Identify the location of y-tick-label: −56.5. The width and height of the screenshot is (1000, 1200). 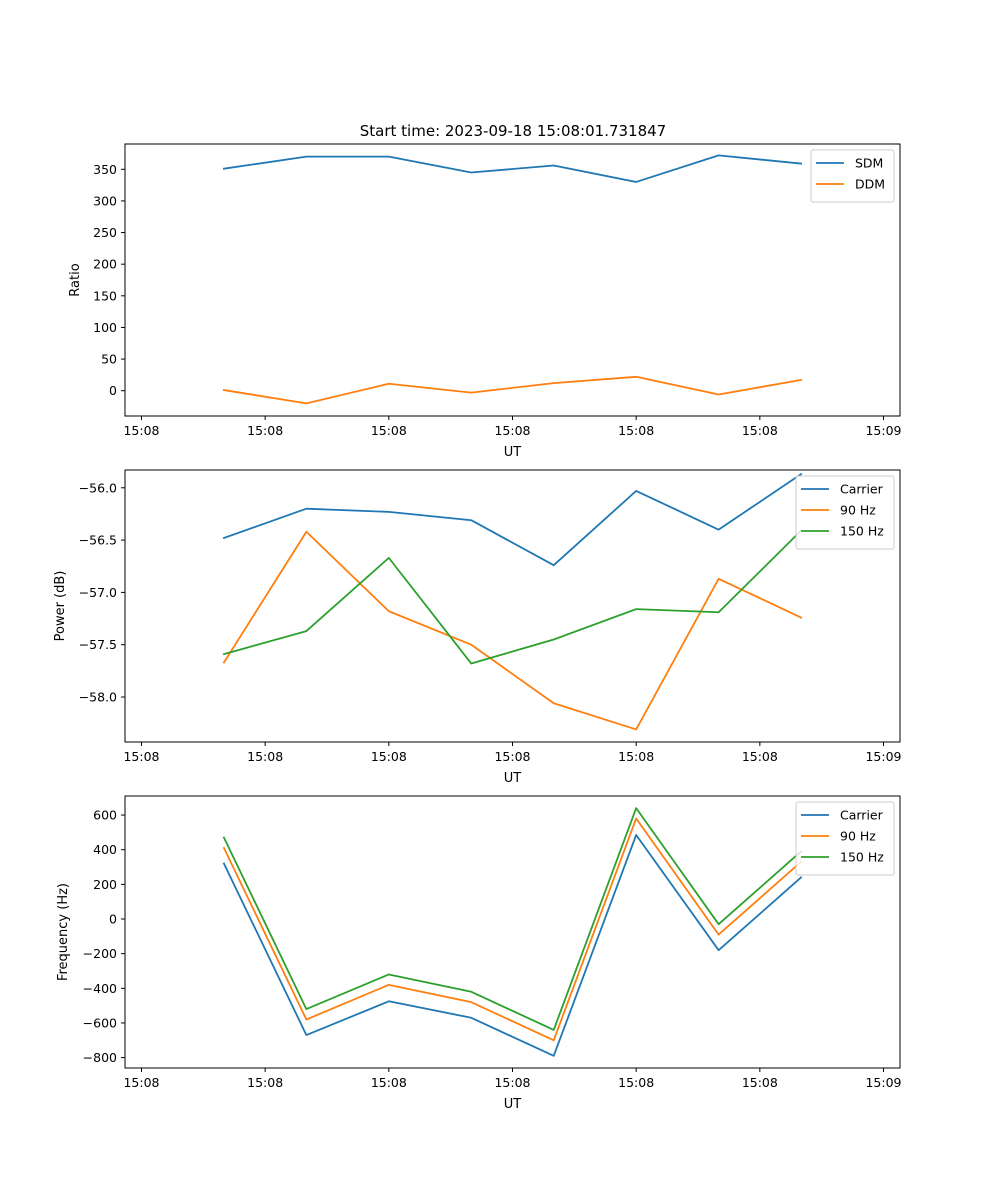
(98, 540).